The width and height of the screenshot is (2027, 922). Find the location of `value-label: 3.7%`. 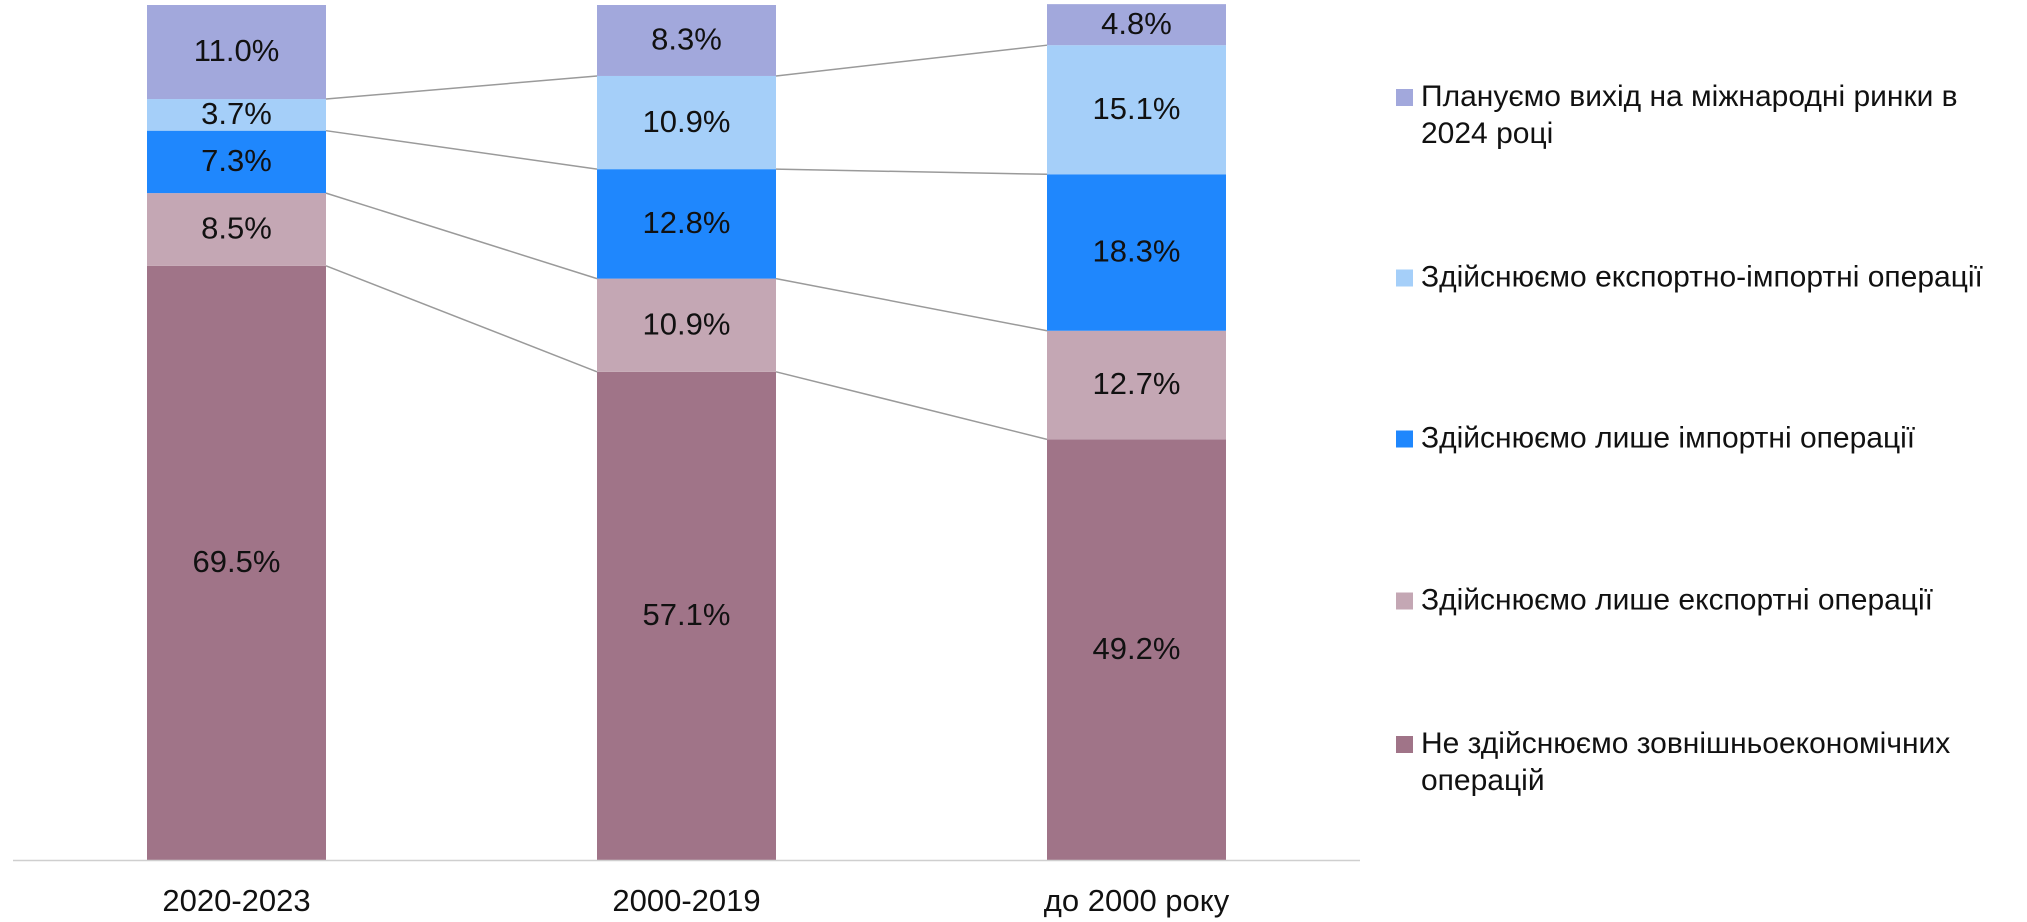

value-label: 3.7% is located at coordinates (236, 113).